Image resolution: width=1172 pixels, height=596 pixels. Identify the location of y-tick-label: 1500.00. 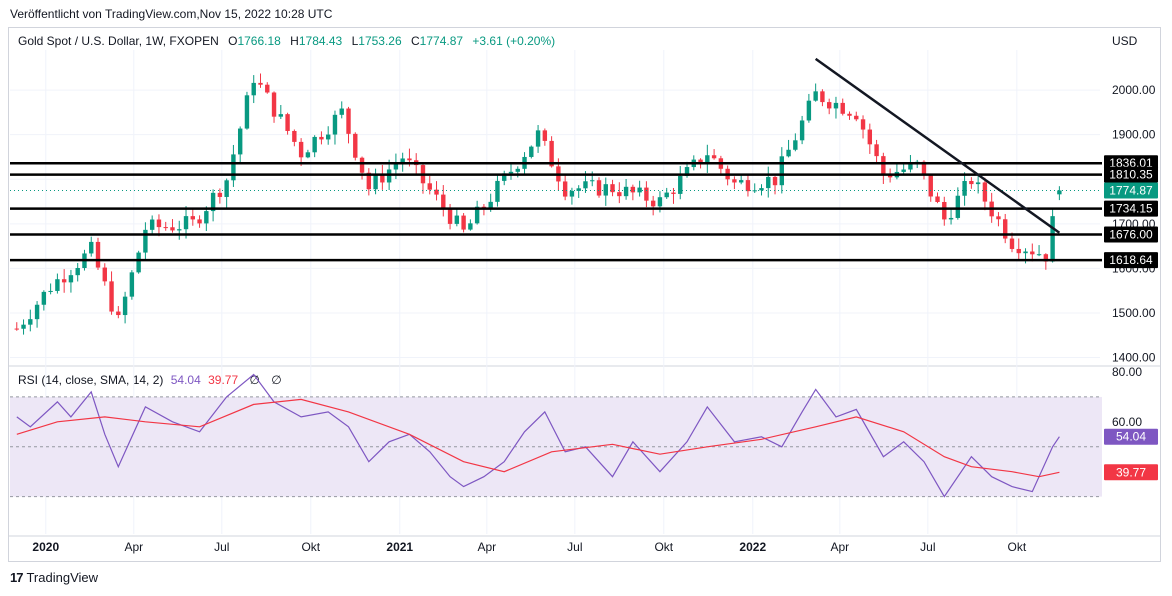
(1134, 313).